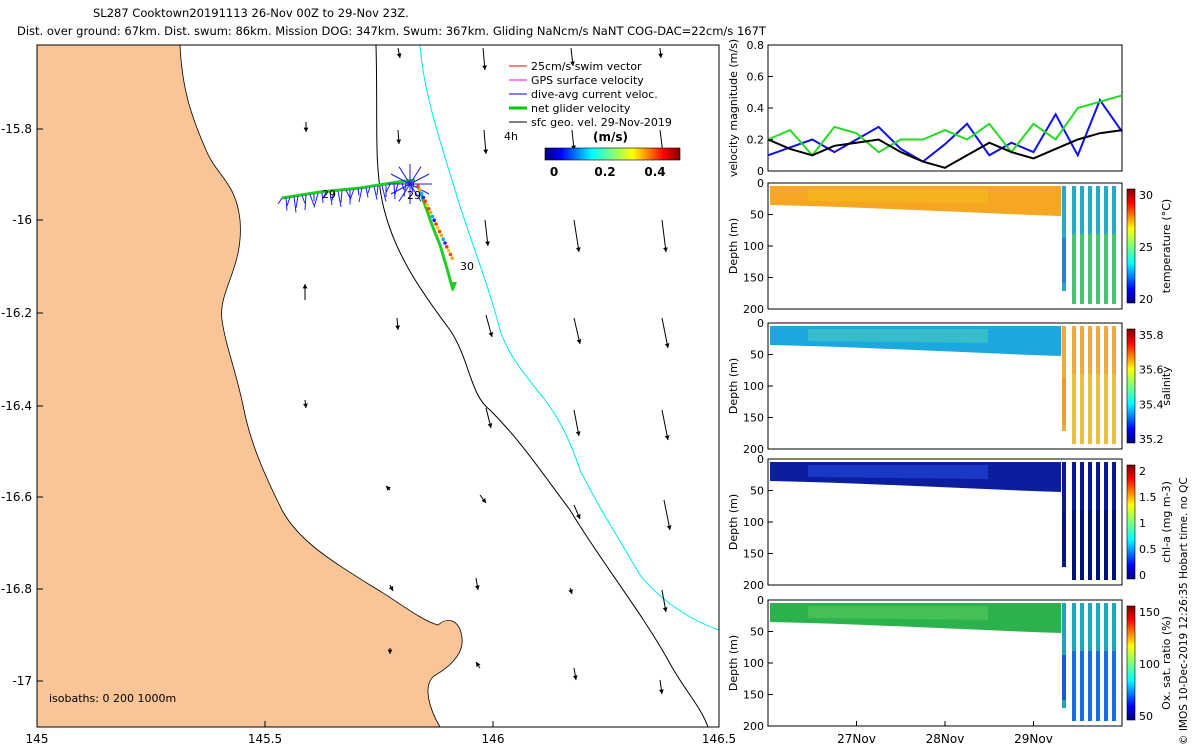  I want to click on isobath-legend: isobaths: 0 200 1000m, so click(112, 698).